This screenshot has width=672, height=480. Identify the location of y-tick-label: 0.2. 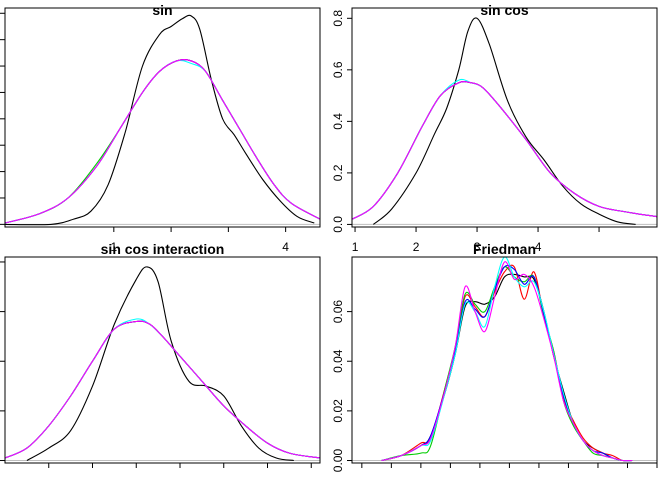
(338, 172).